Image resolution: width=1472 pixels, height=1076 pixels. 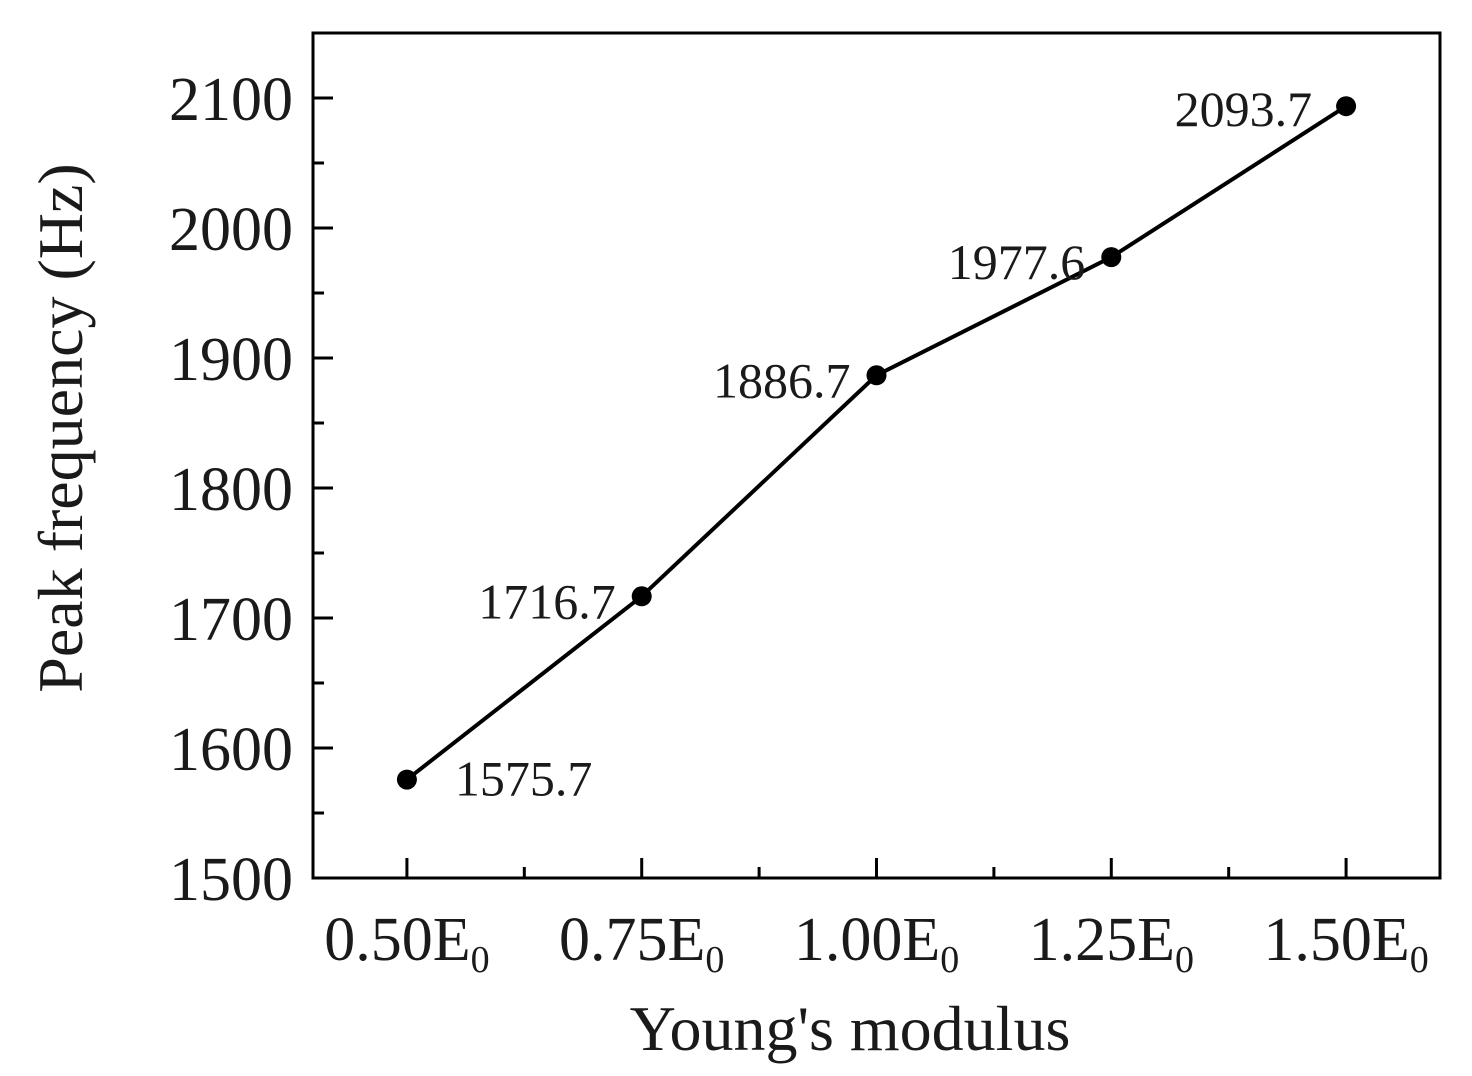 What do you see at coordinates (231, 230) in the screenshot?
I see `y-tick-label: 2000` at bounding box center [231, 230].